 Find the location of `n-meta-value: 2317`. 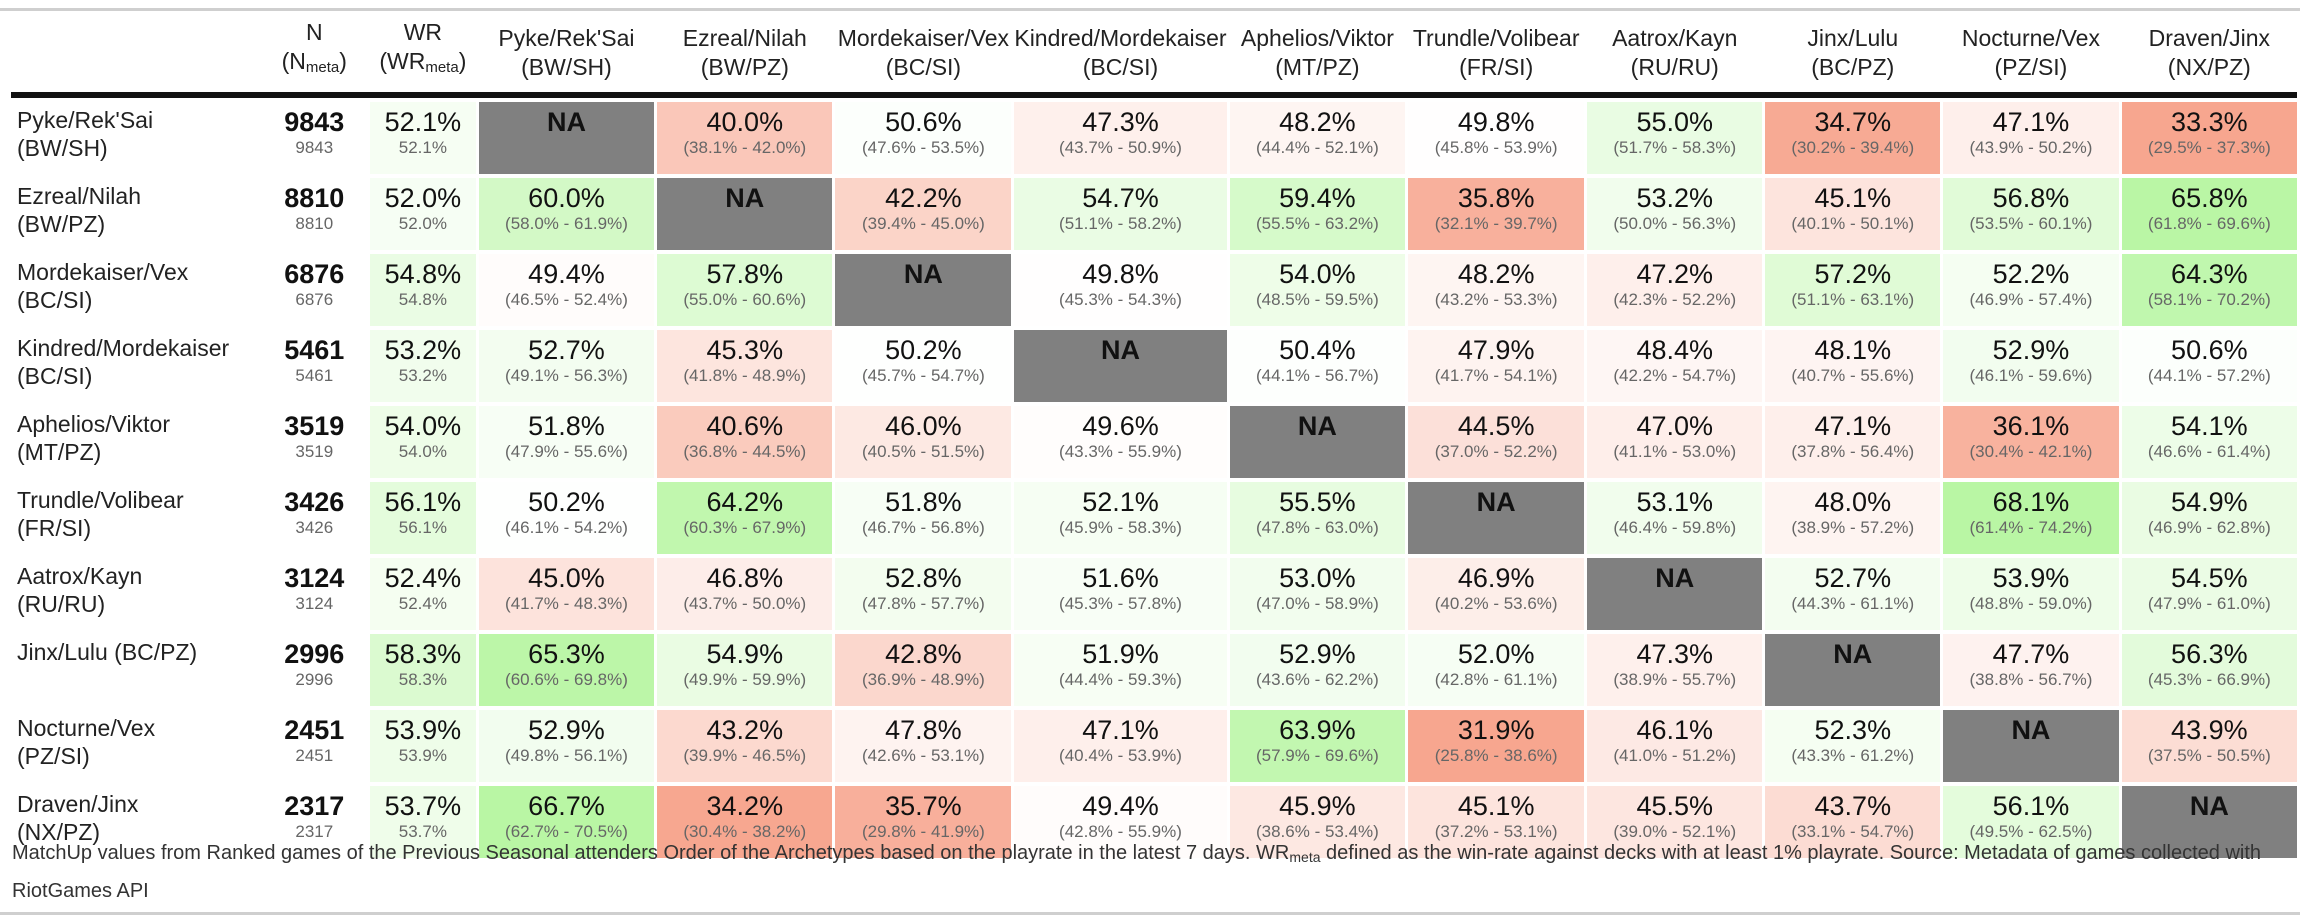

n-meta-value: 2317 is located at coordinates (314, 831).